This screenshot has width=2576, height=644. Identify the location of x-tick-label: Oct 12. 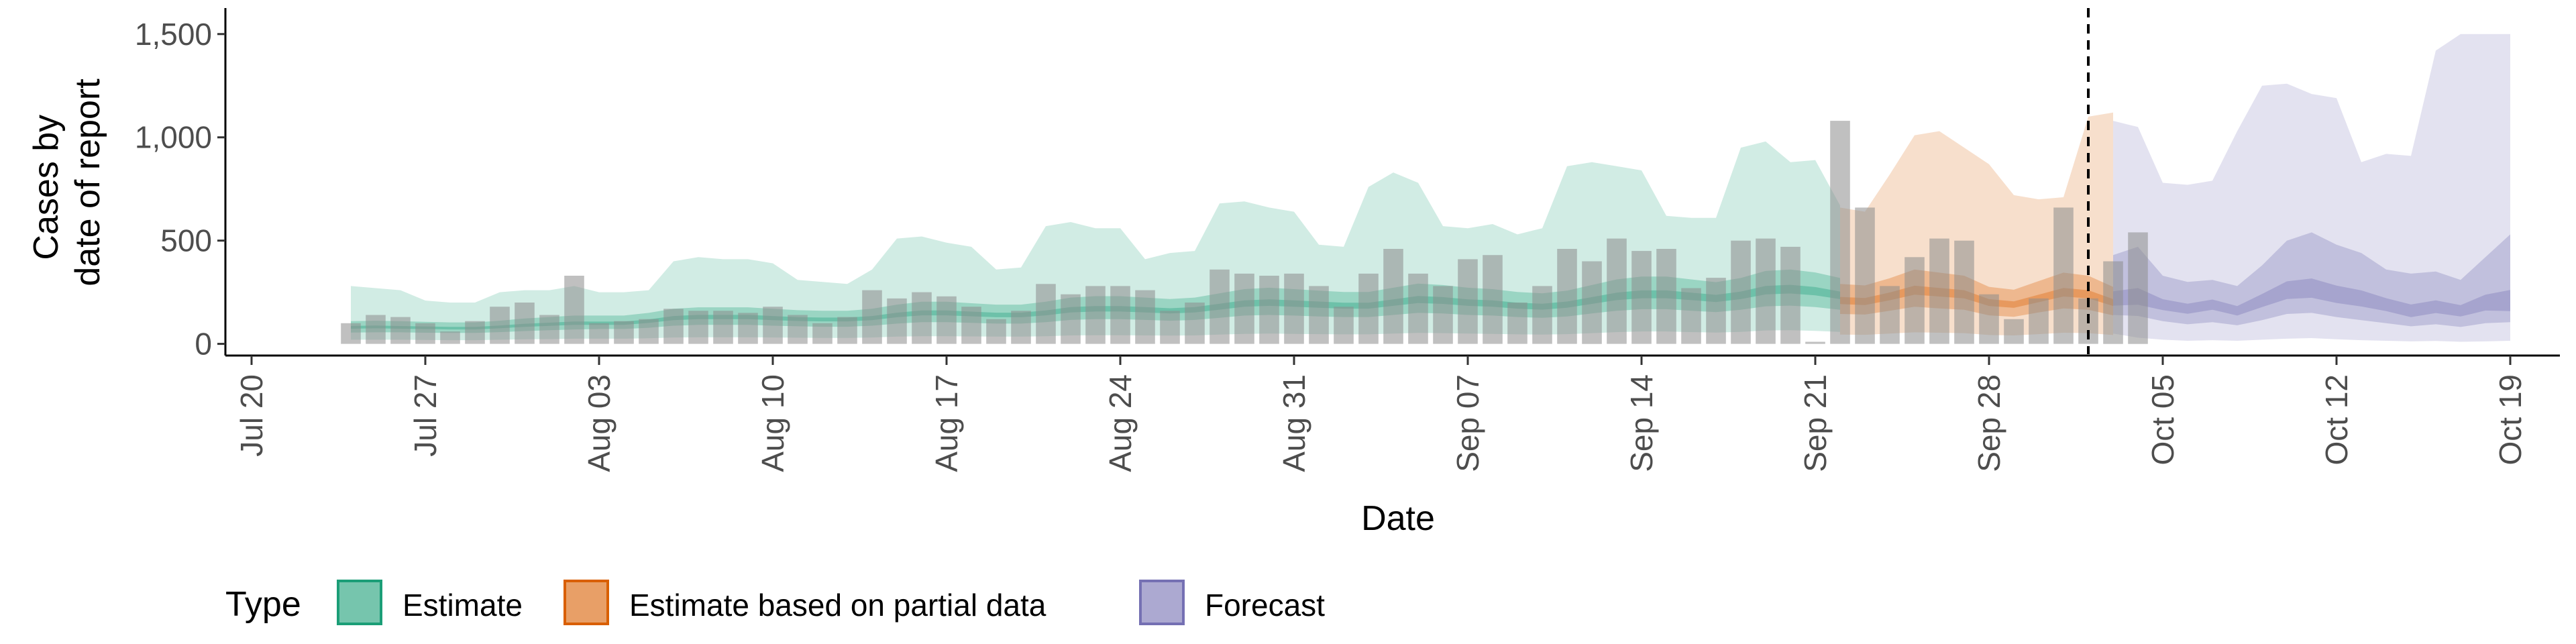
(2336, 420).